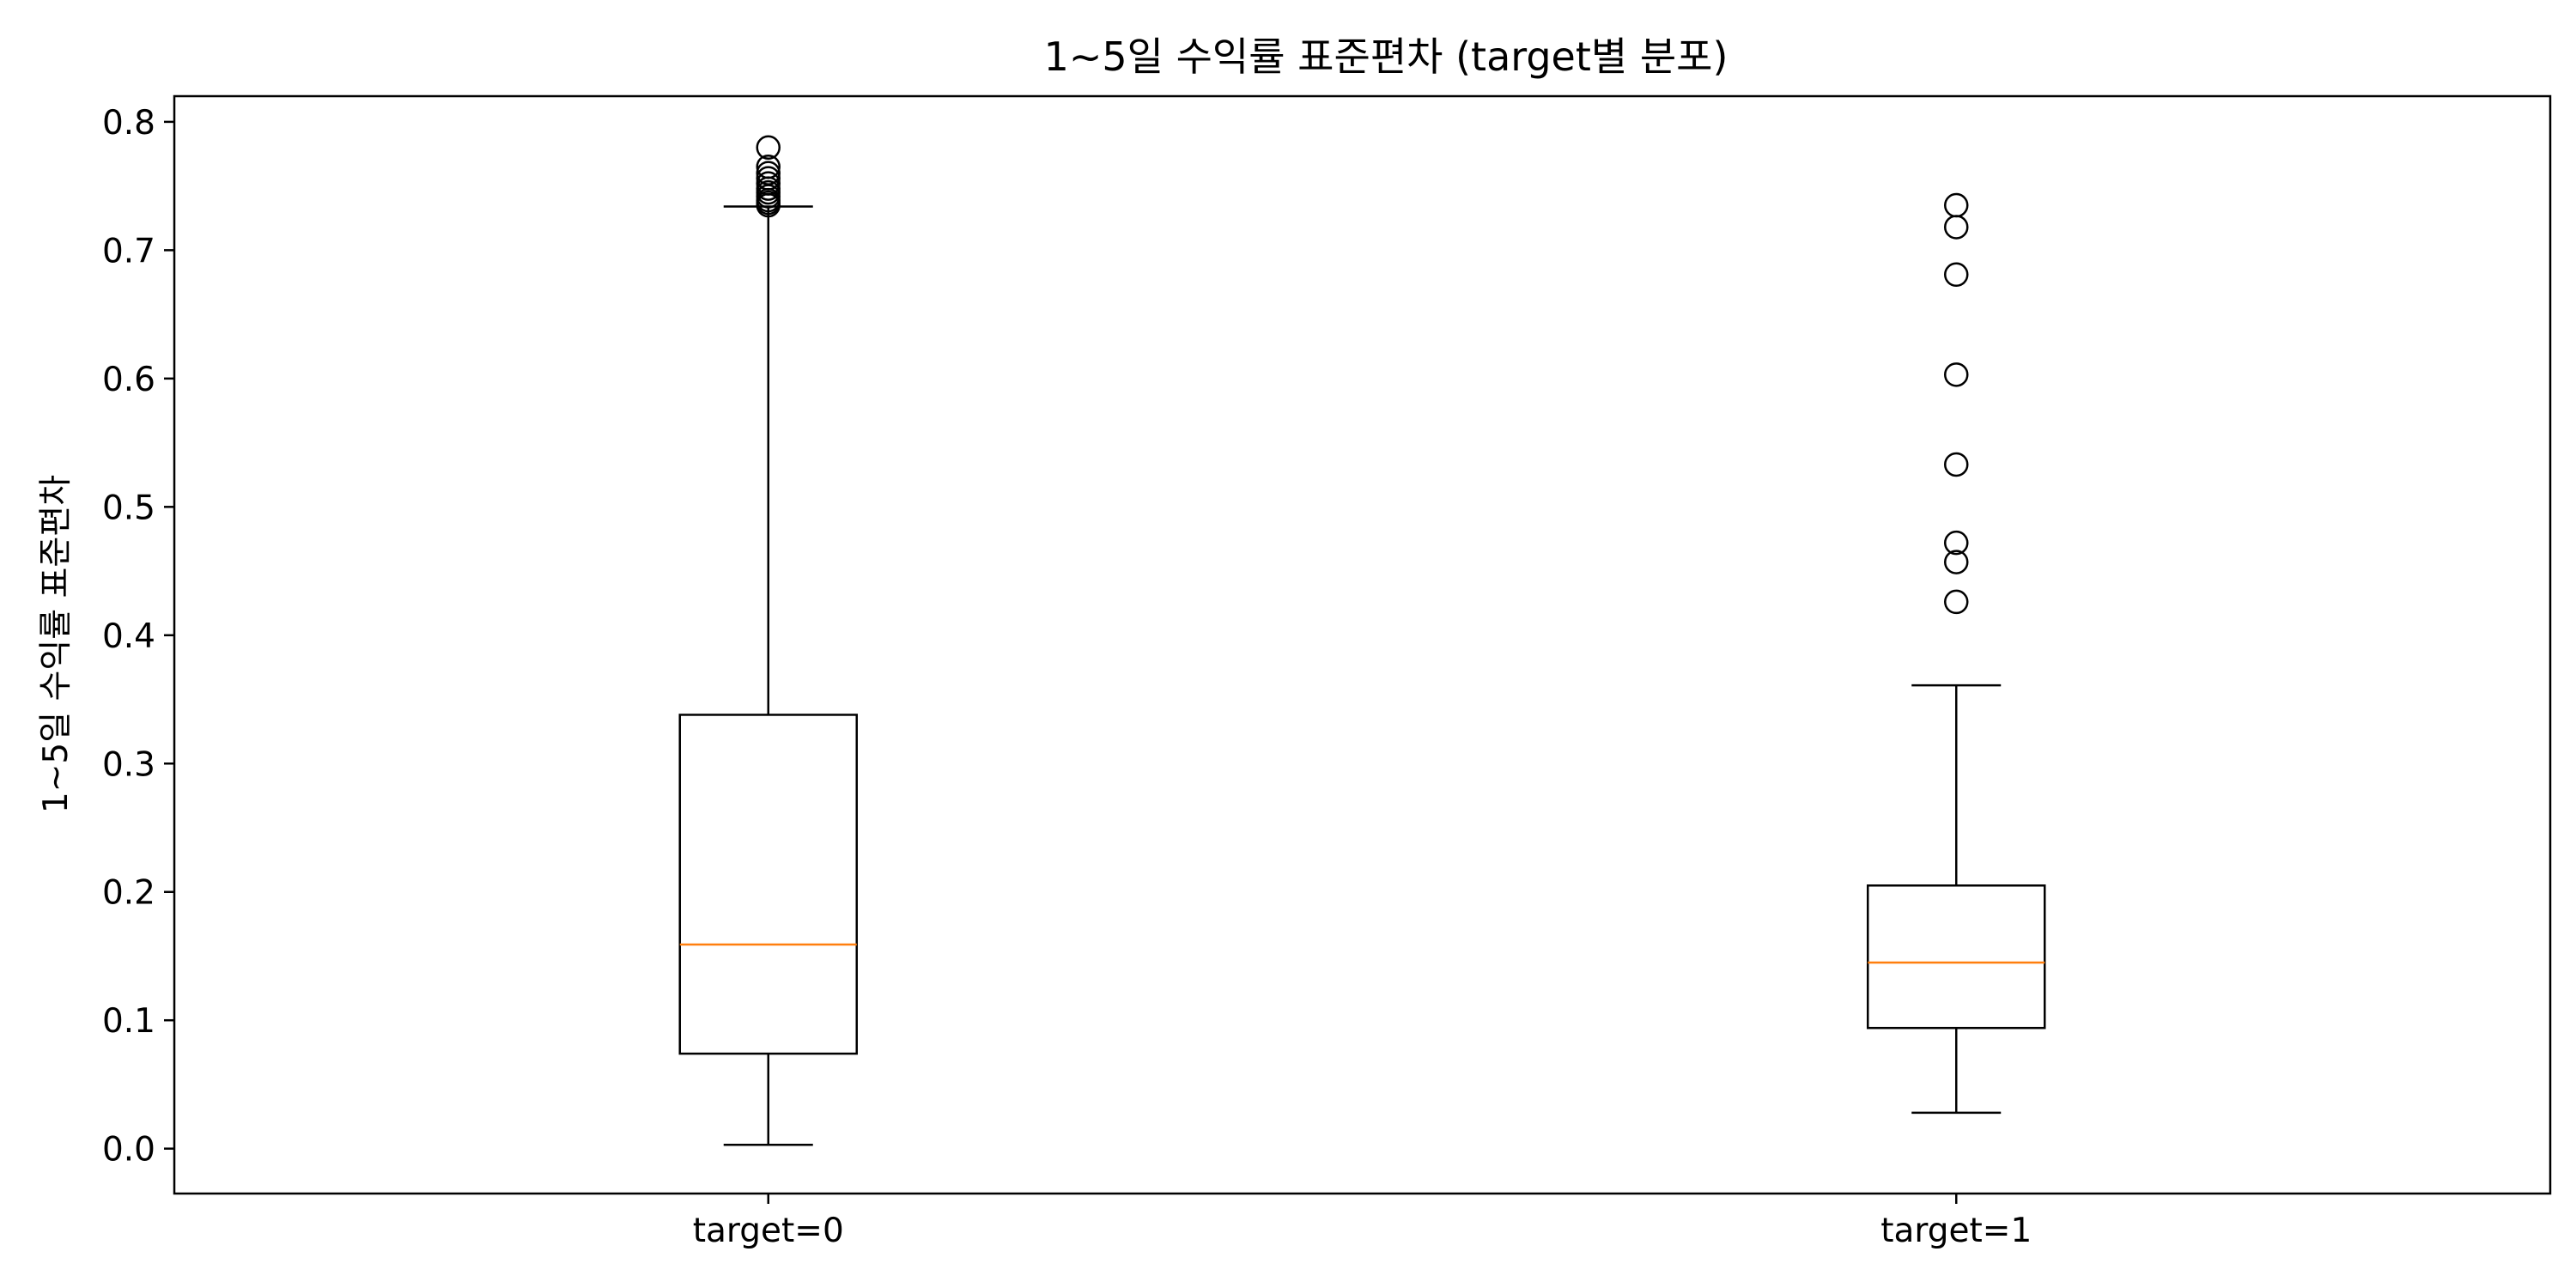  What do you see at coordinates (128, 123) in the screenshot?
I see `y-tick-label: 0.8` at bounding box center [128, 123].